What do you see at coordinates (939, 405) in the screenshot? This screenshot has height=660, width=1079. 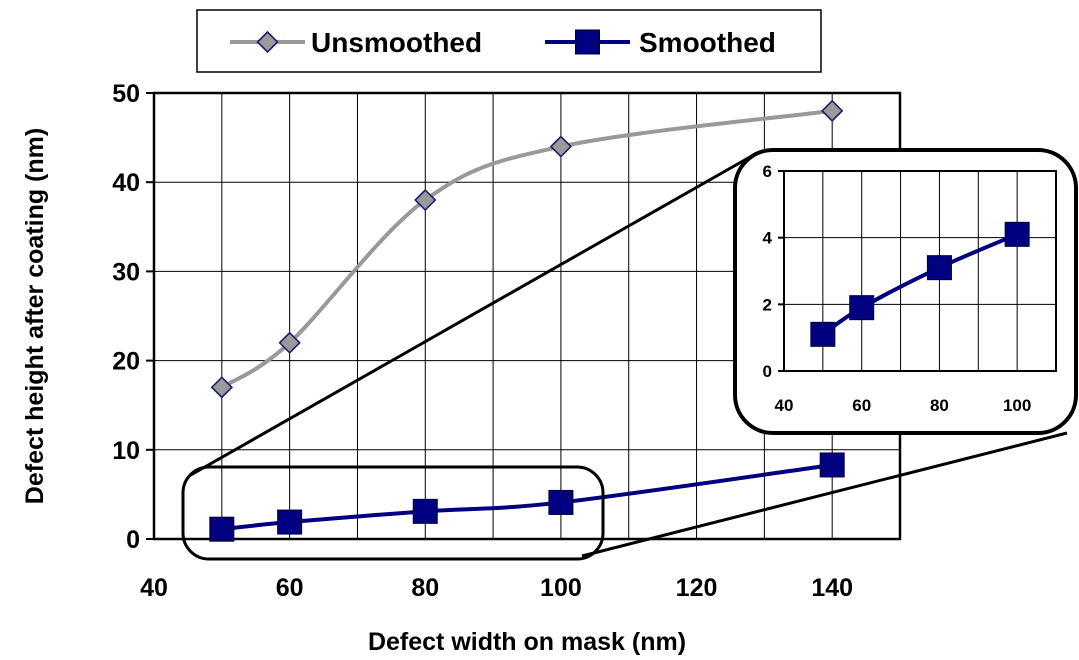 I see `inset-x-tick-label: 80` at bounding box center [939, 405].